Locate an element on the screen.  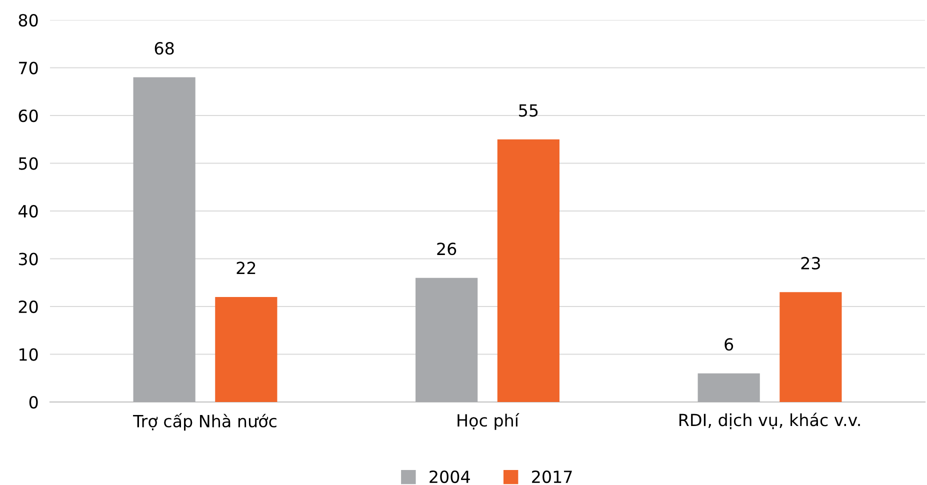
y-tick-label: 50 is located at coordinates (28, 163).